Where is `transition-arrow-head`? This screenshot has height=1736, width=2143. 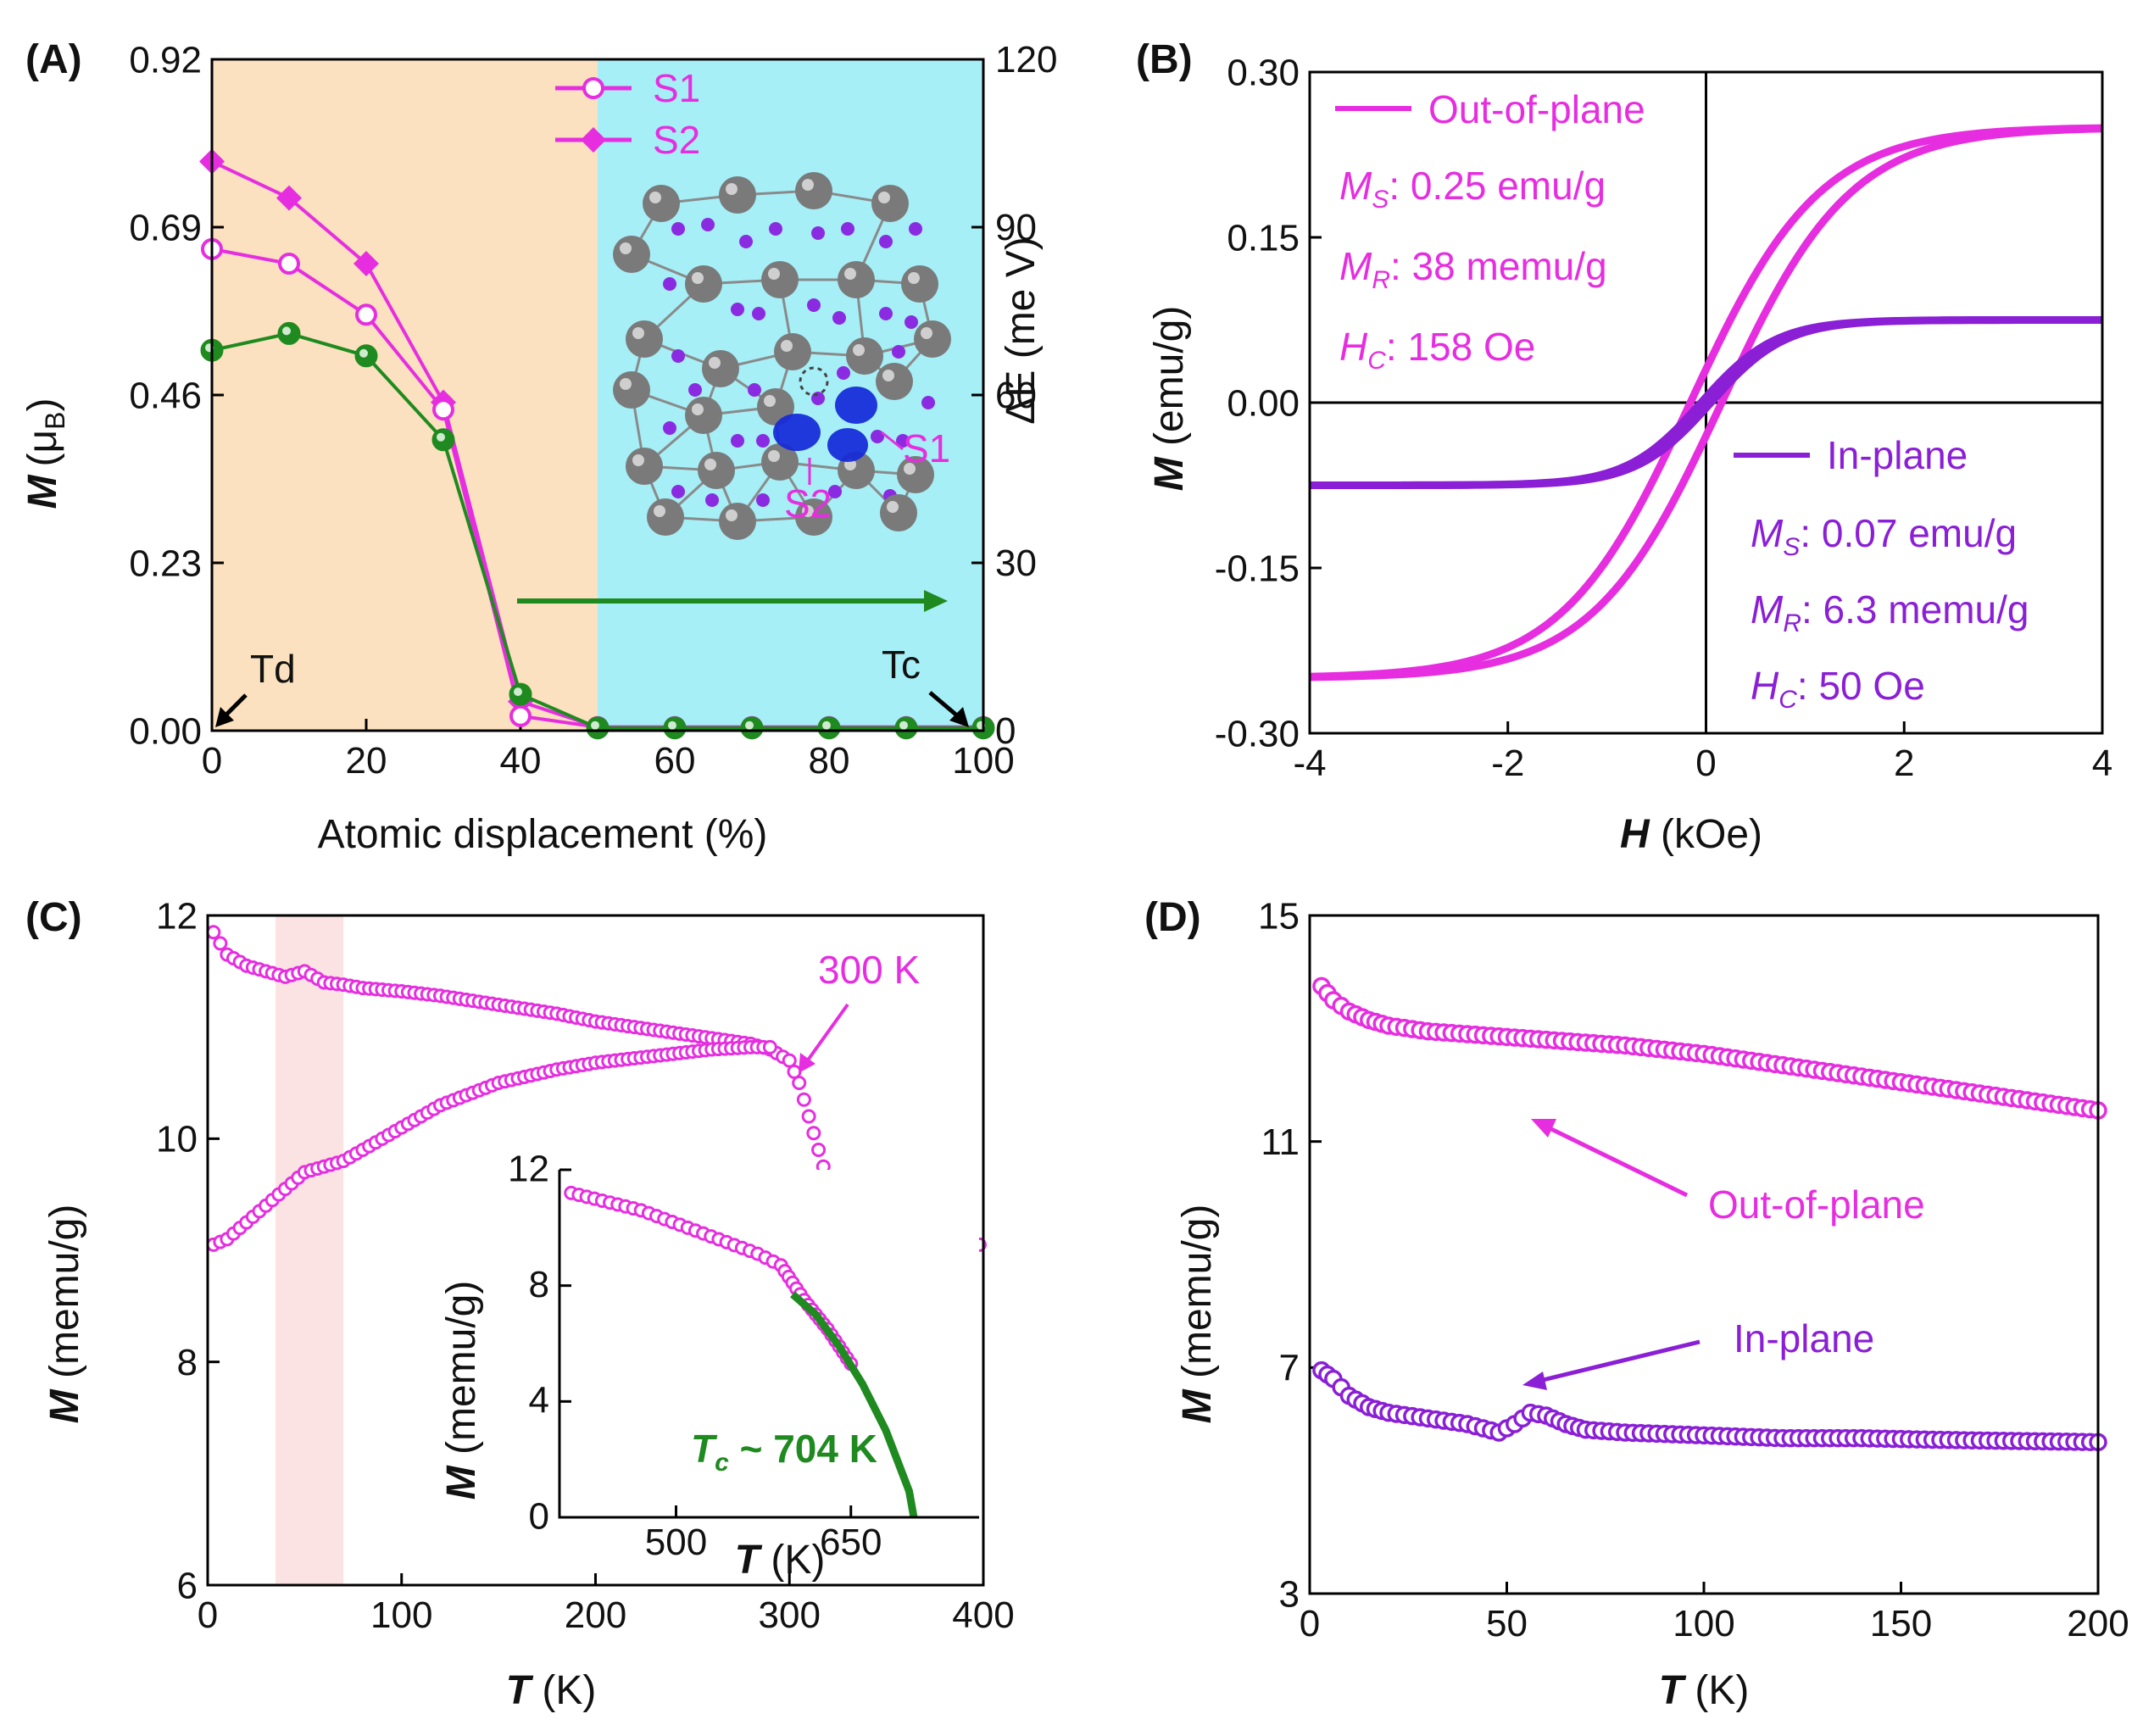 transition-arrow-head is located at coordinates (936, 601).